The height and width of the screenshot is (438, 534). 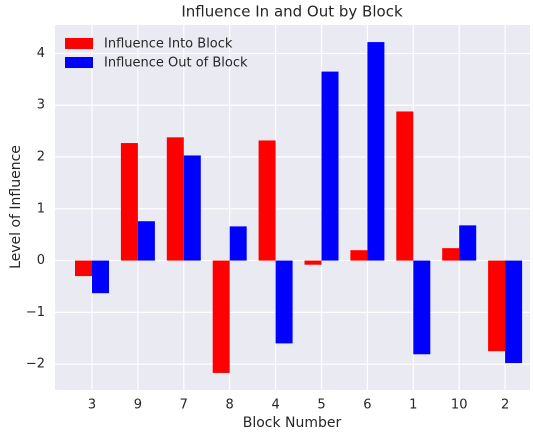 I want to click on chart-title: Influence In and Out by Block, so click(x=292, y=12).